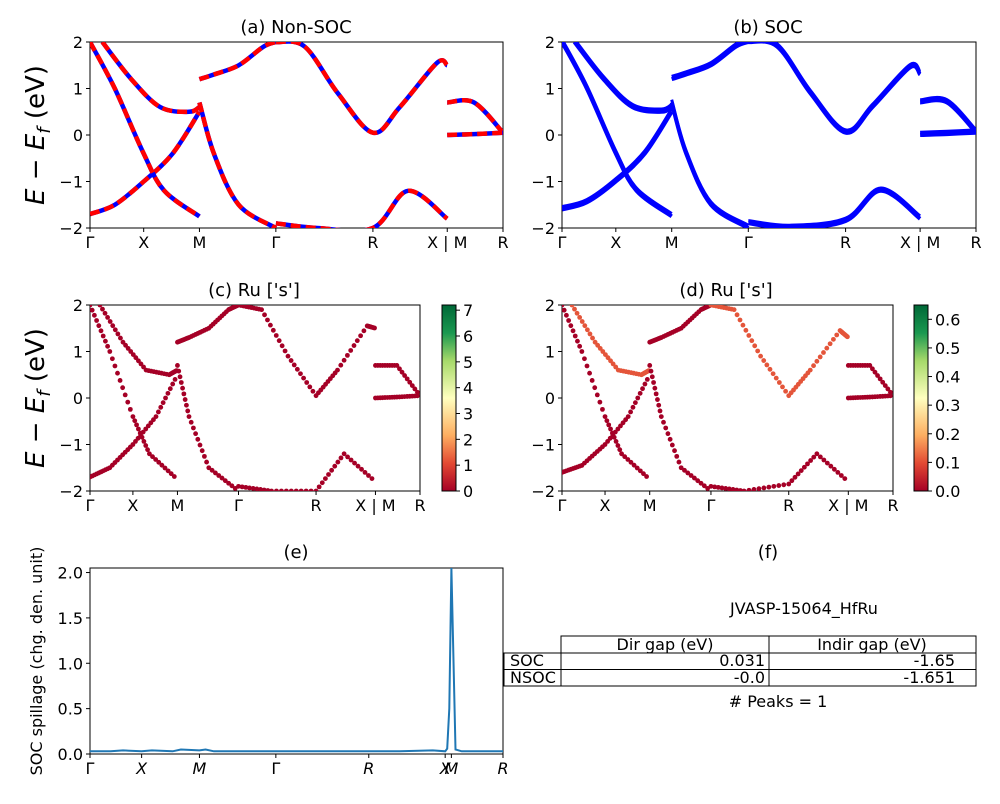  Describe the element at coordinates (468, 336) in the screenshot. I see `colorbar-tick-label: 6` at that location.